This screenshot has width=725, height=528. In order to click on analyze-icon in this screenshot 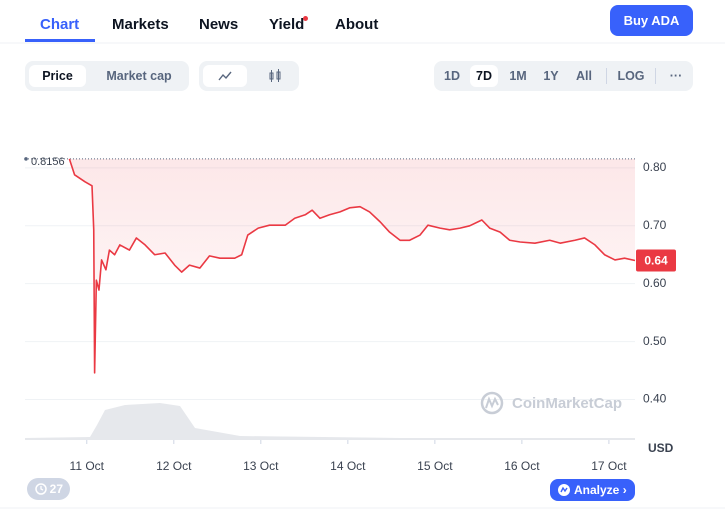, I will do `click(564, 490)`.